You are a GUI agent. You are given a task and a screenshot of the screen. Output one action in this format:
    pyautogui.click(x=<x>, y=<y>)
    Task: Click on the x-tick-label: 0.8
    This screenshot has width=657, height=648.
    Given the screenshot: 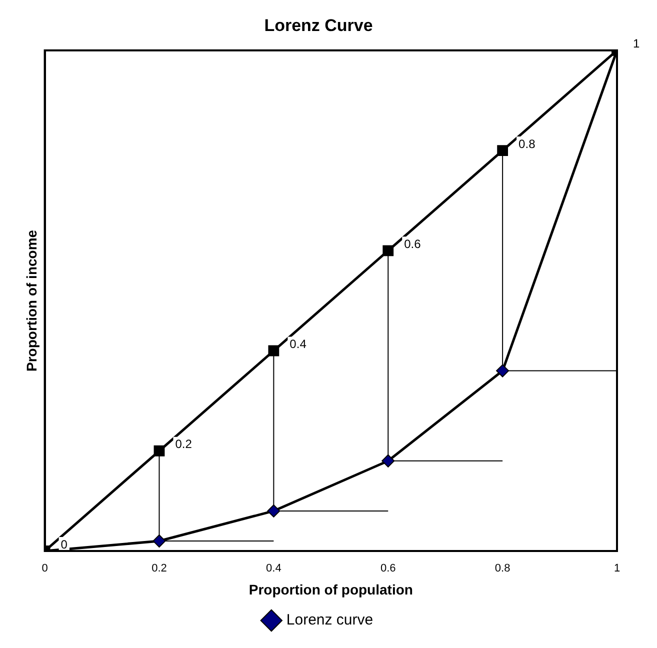 What is the action you would take?
    pyautogui.click(x=502, y=568)
    